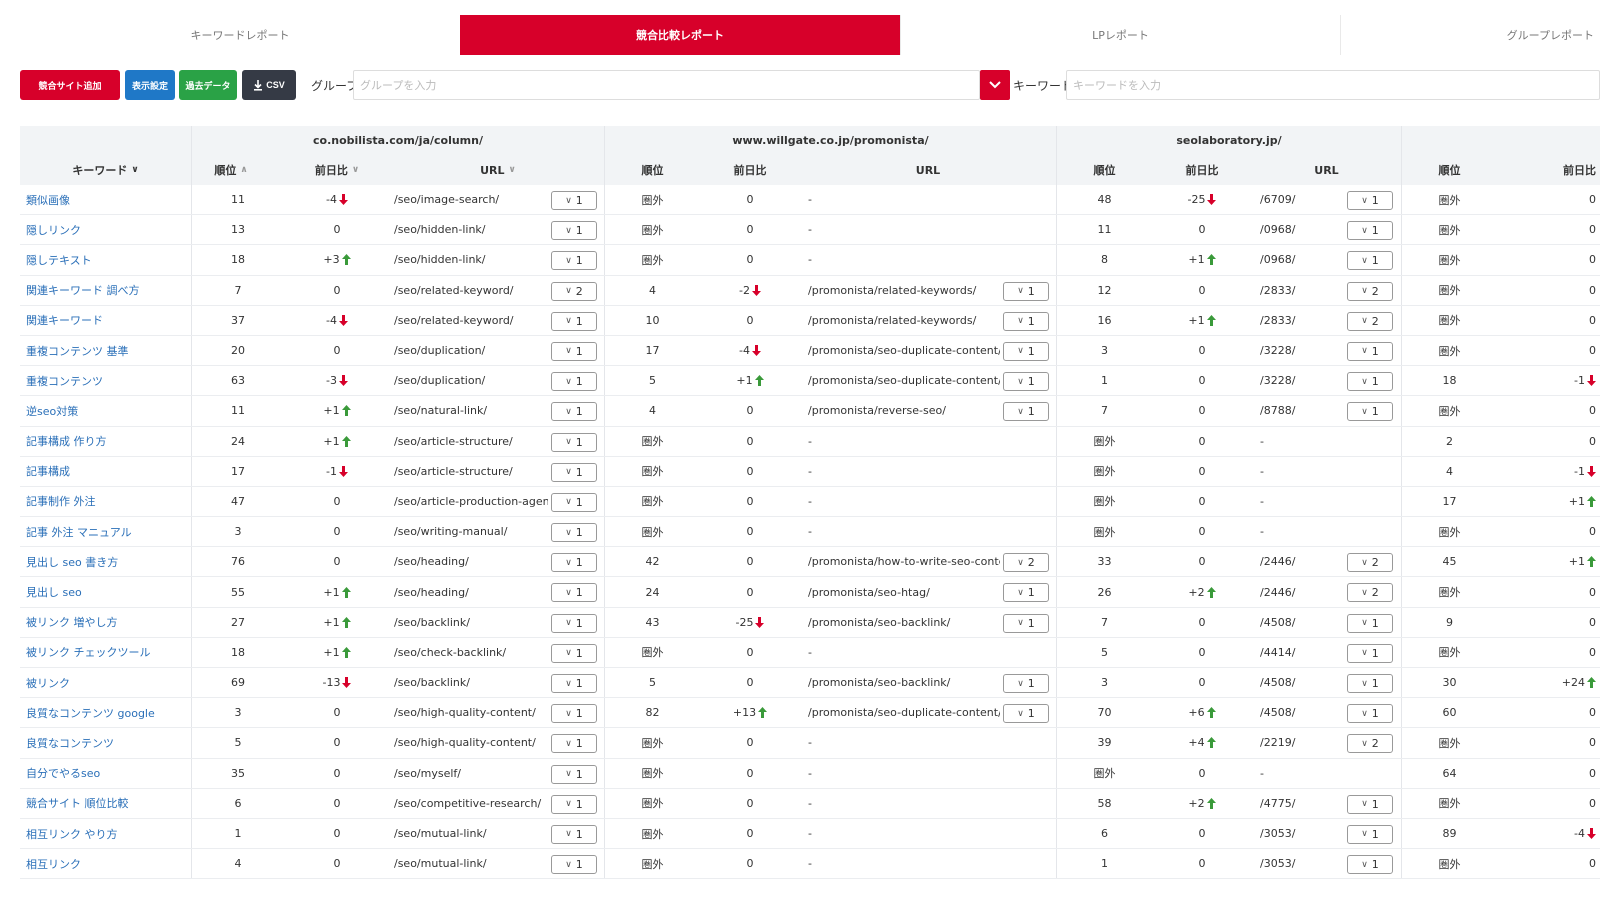 The width and height of the screenshot is (1600, 902). I want to click on tab-keyword-report: キーワードレポート, so click(240, 35).